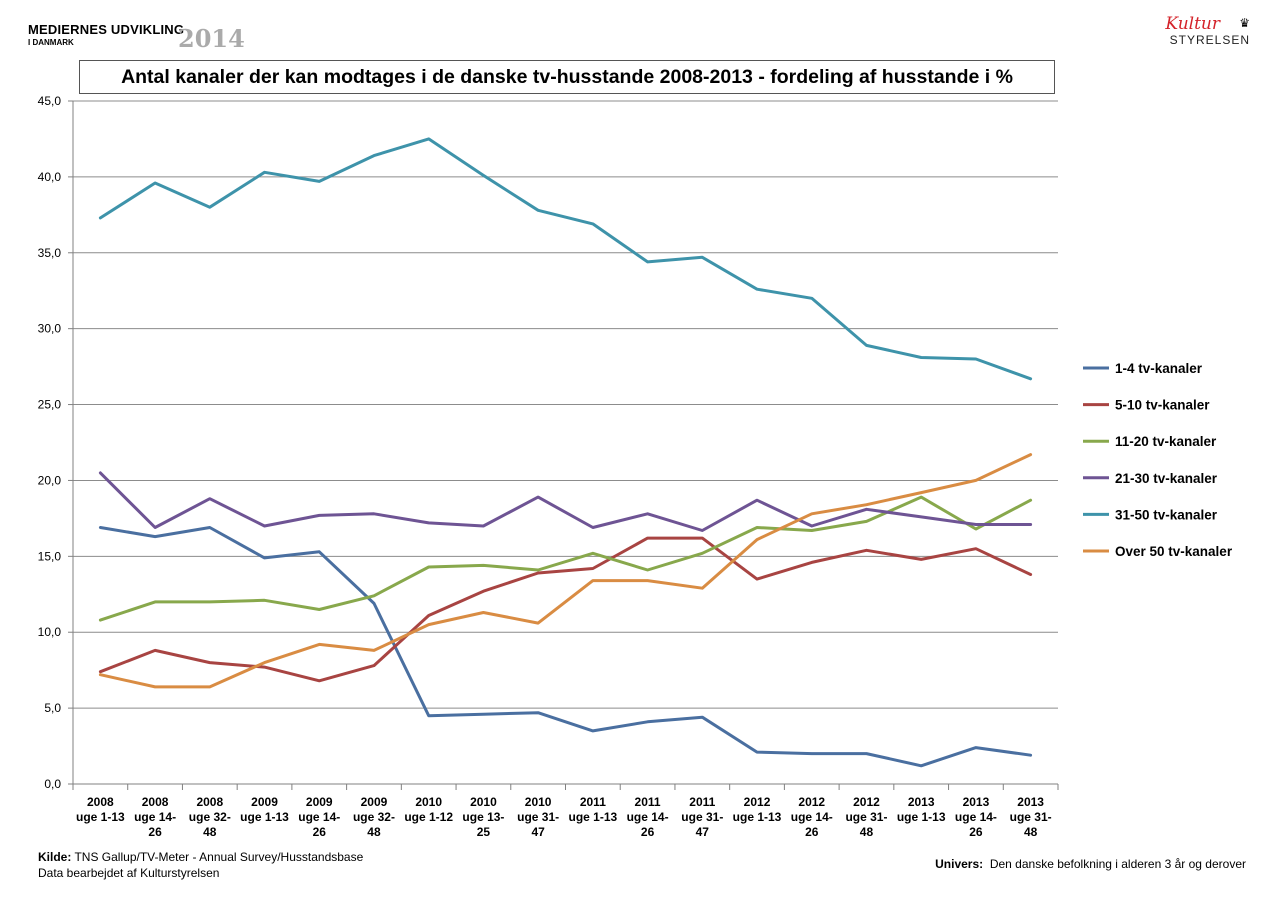 The image size is (1286, 909). Describe the element at coordinates (959, 864) in the screenshot. I see `univers-label: Univers:` at that location.